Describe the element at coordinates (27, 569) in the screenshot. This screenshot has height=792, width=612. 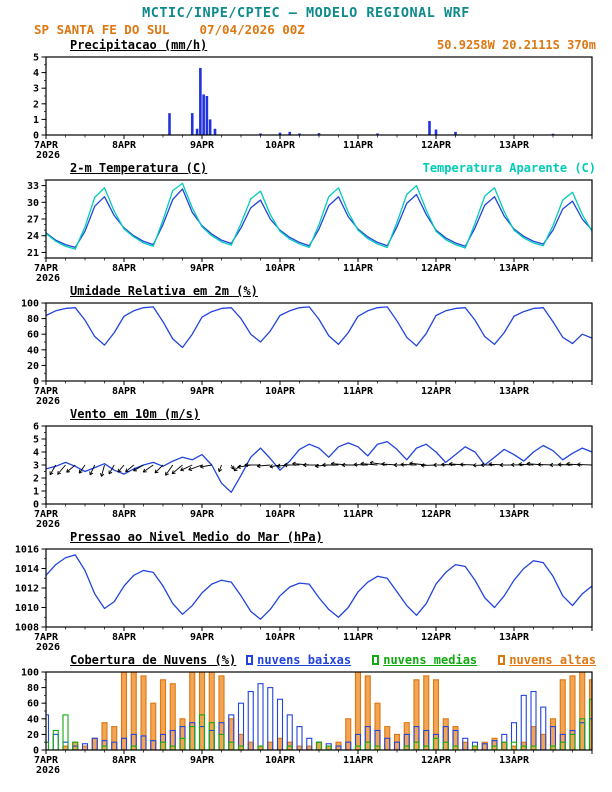
I see `svg-text: 1014` at that location.